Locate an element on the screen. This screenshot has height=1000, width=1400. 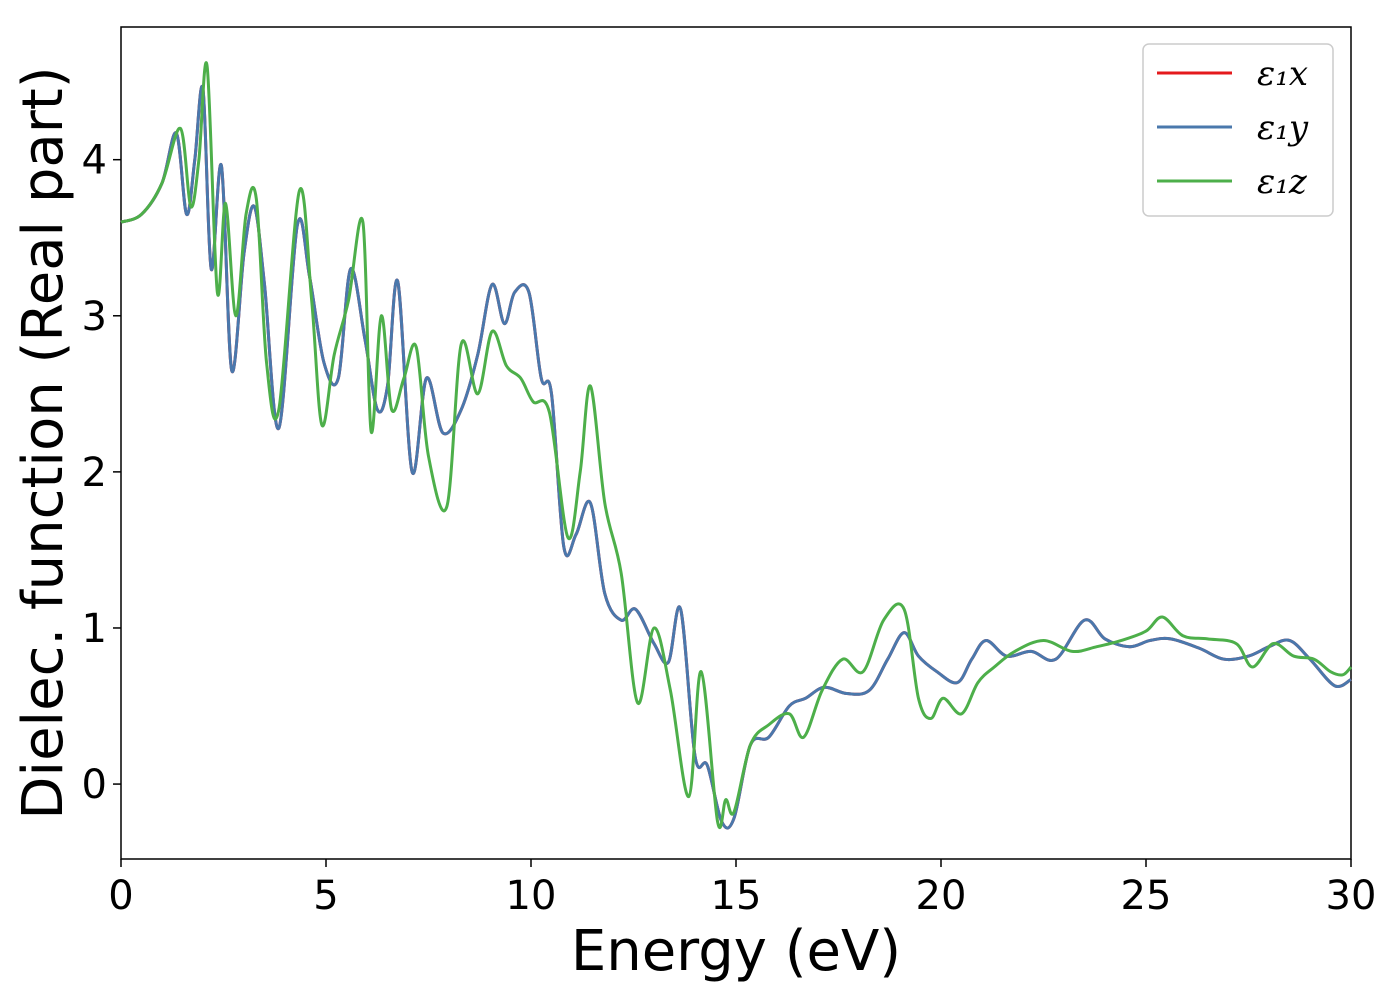
y-axis-ticks: 0 1 2 3 4 is located at coordinates (101, 473).